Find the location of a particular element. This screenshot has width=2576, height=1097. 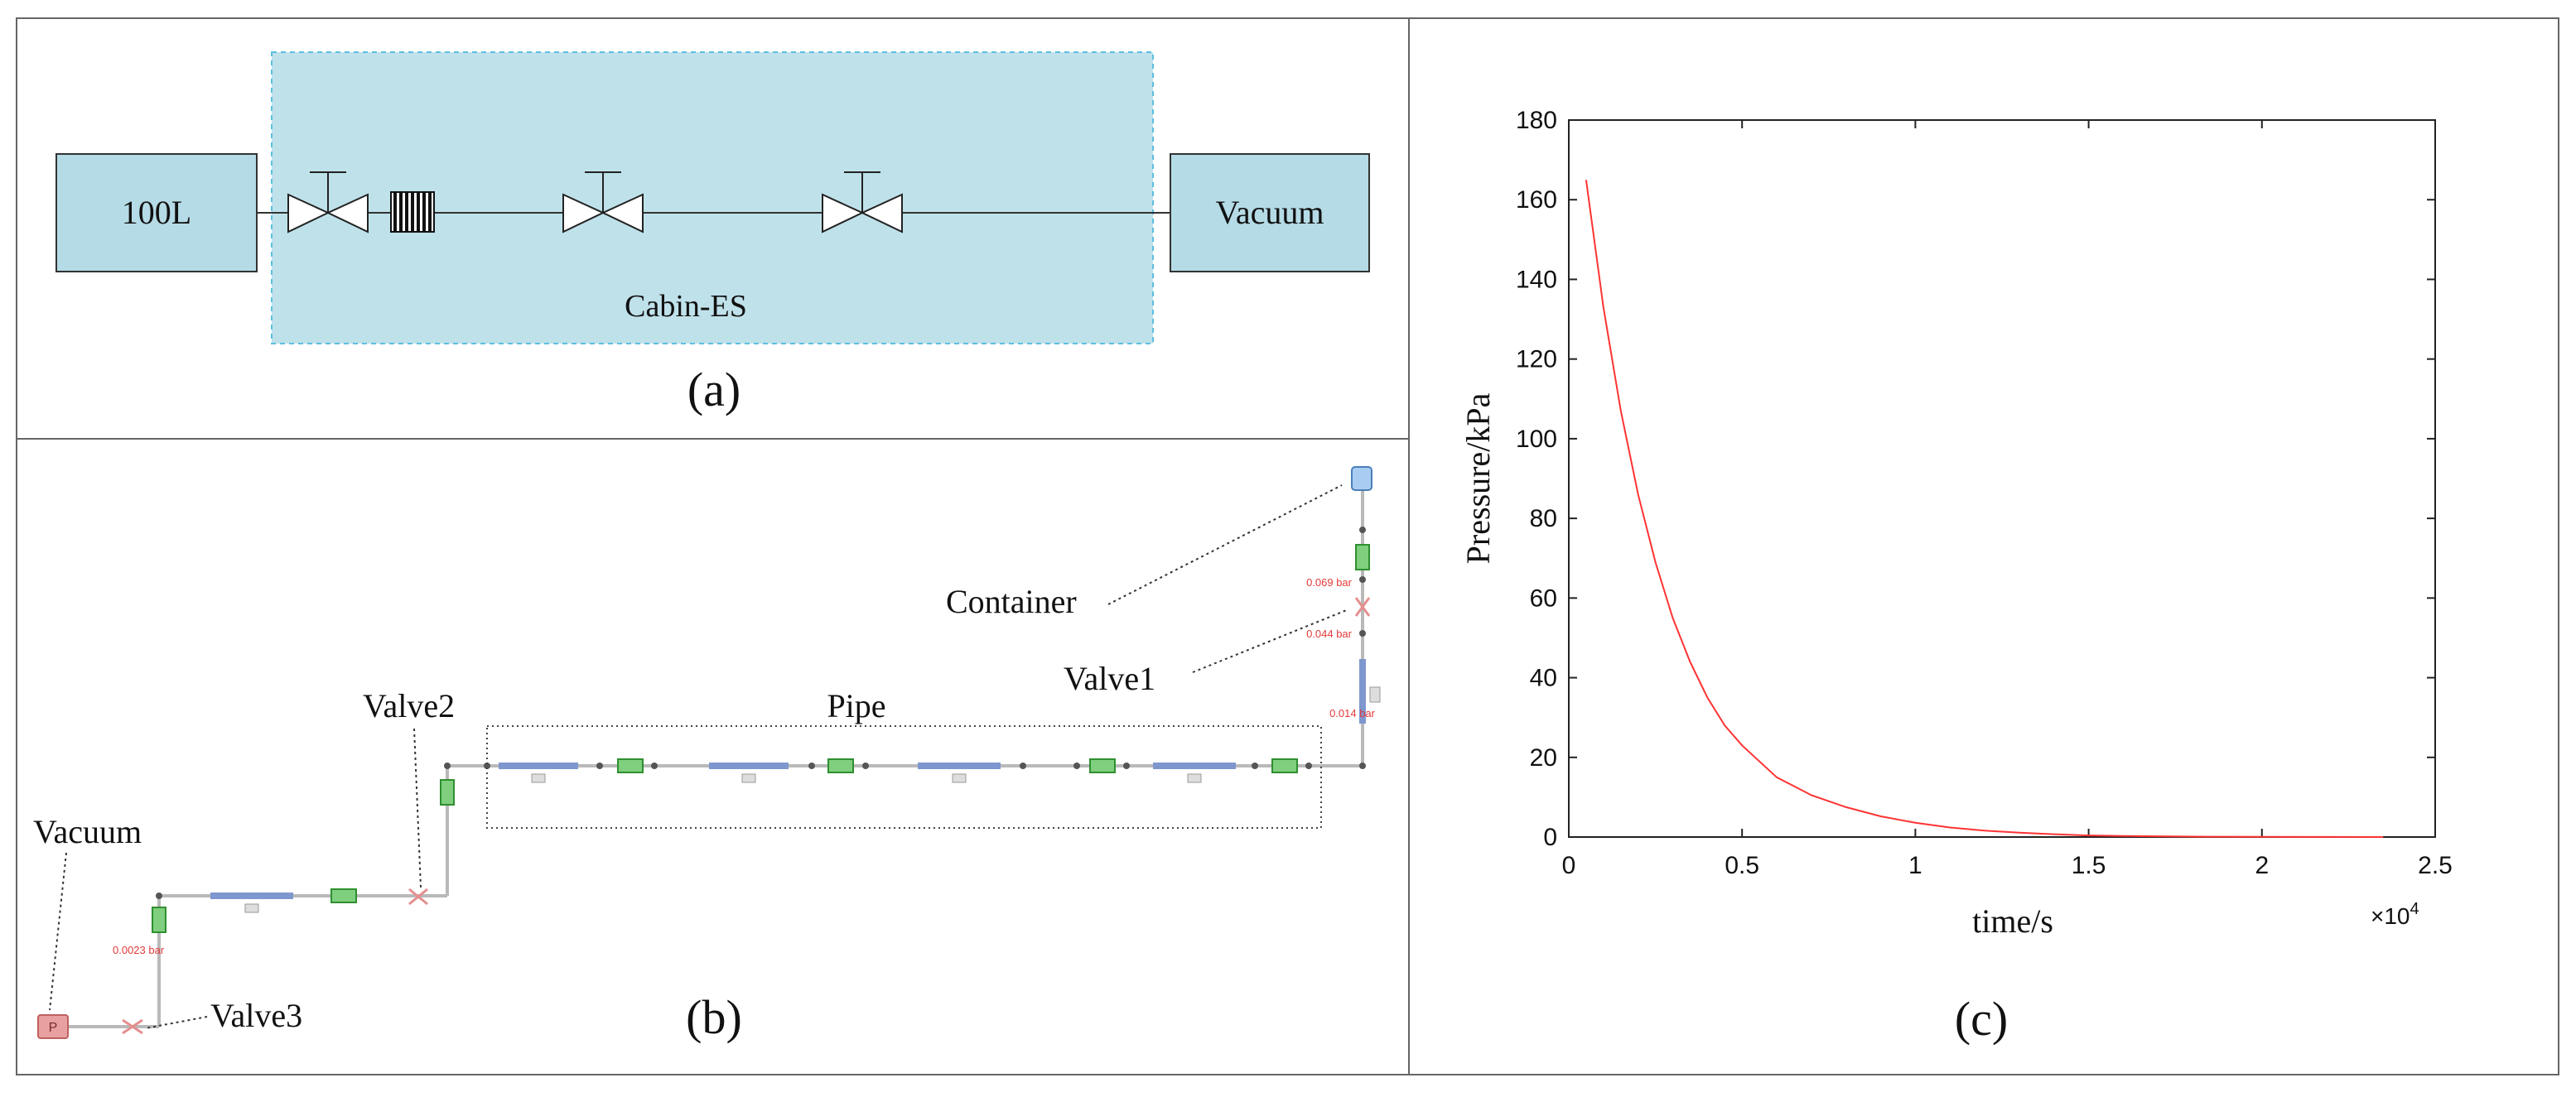

vacuum-box is located at coordinates (1270, 212).